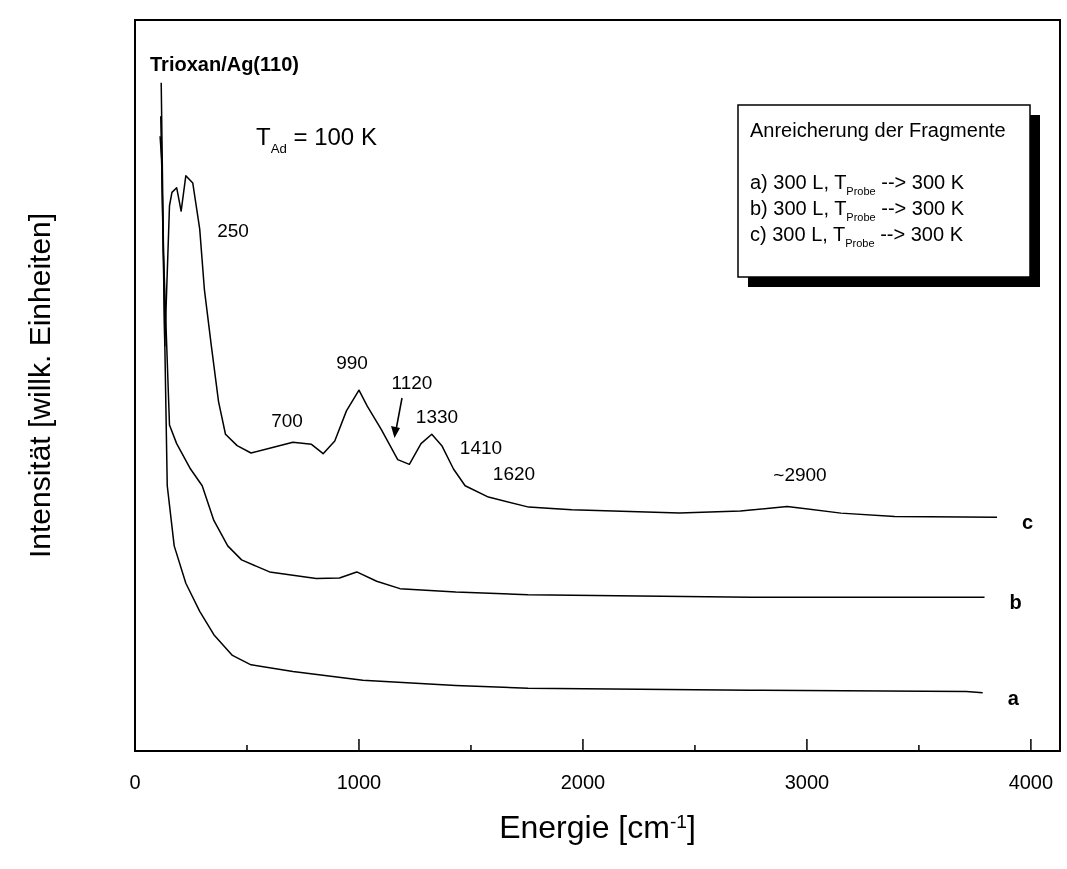 The width and height of the screenshot is (1067, 869). What do you see at coordinates (807, 782) in the screenshot?
I see `x-tick-label: 3000` at bounding box center [807, 782].